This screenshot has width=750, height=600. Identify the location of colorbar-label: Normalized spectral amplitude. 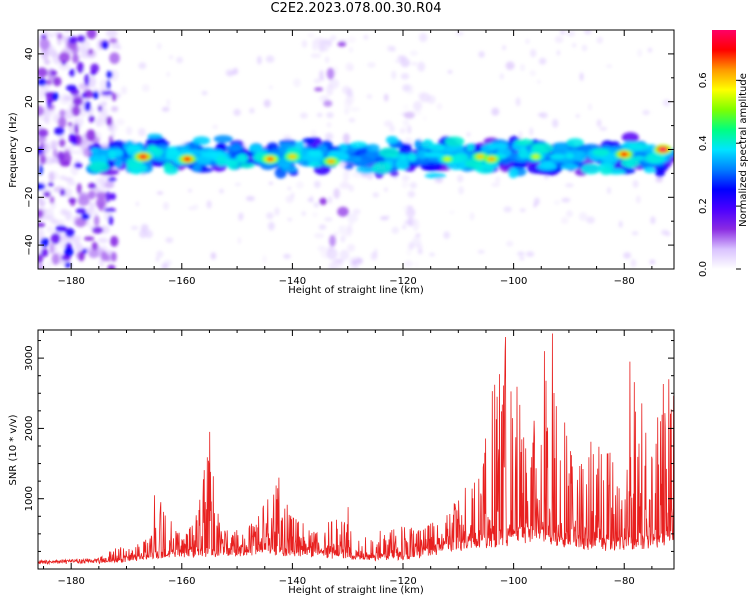
(743, 150).